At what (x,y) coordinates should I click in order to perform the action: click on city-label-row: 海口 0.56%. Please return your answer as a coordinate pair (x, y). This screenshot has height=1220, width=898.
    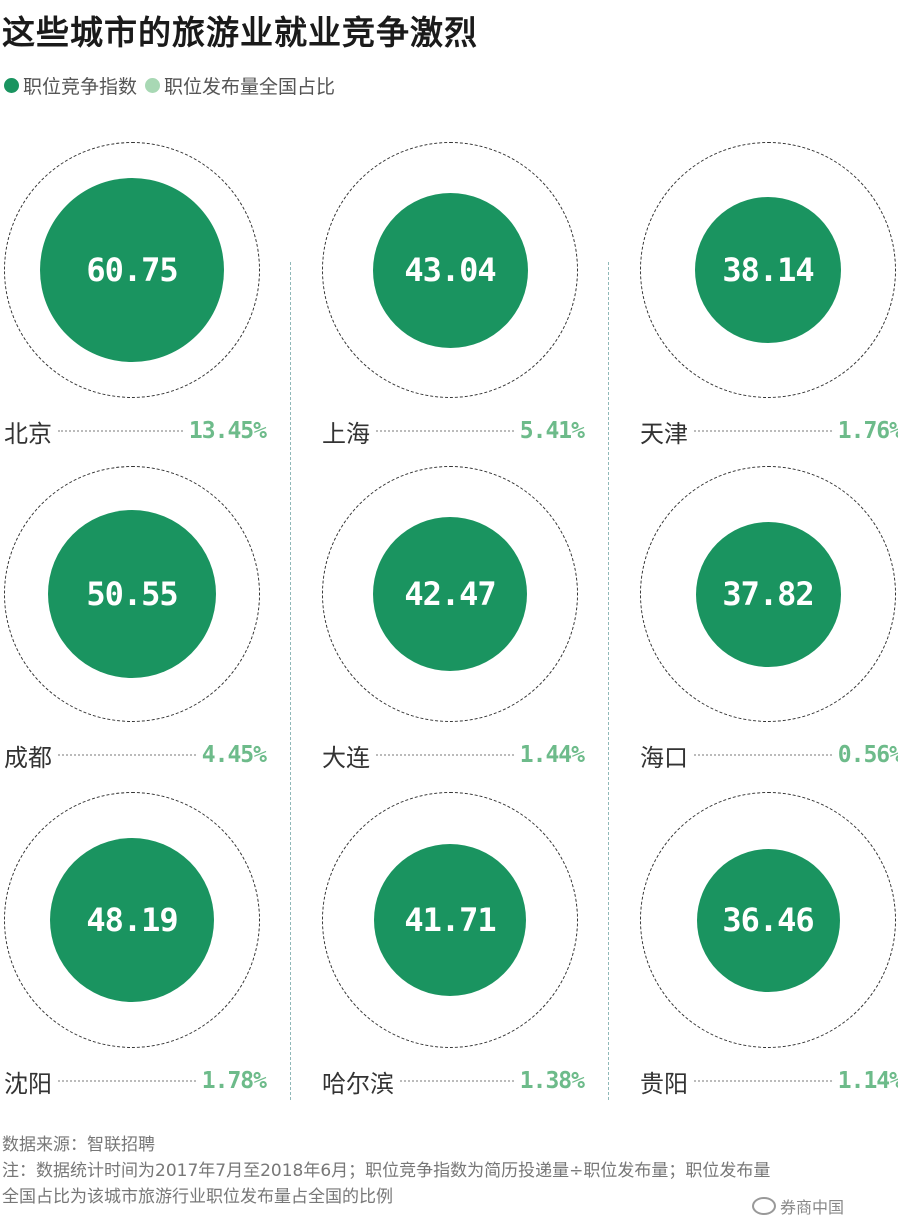
    Looking at the image, I should click on (769, 756).